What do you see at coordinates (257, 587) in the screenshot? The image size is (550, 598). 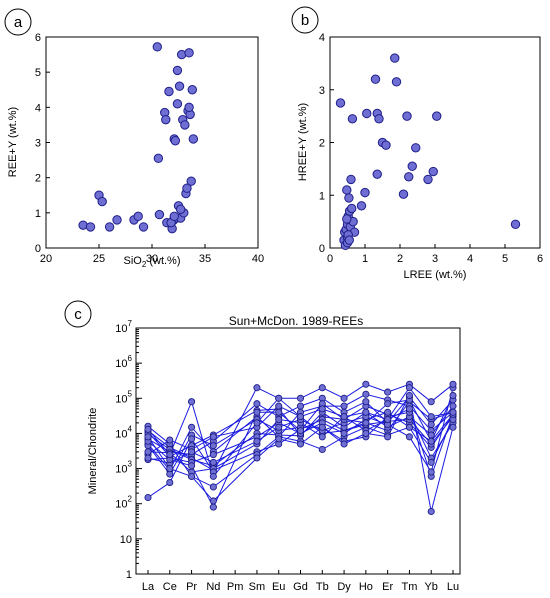 I see `panel-c-category-label: Sm` at bounding box center [257, 587].